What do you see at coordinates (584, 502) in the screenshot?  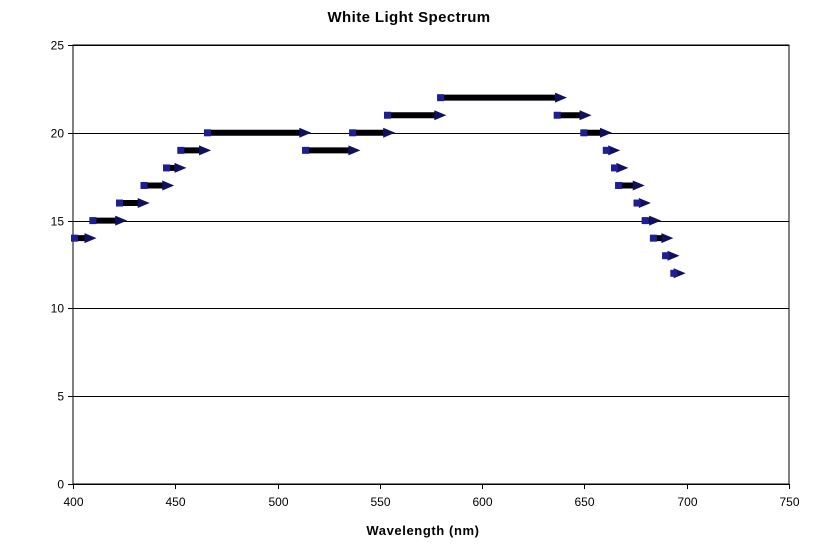 I see `x-tick-label-650: 650` at bounding box center [584, 502].